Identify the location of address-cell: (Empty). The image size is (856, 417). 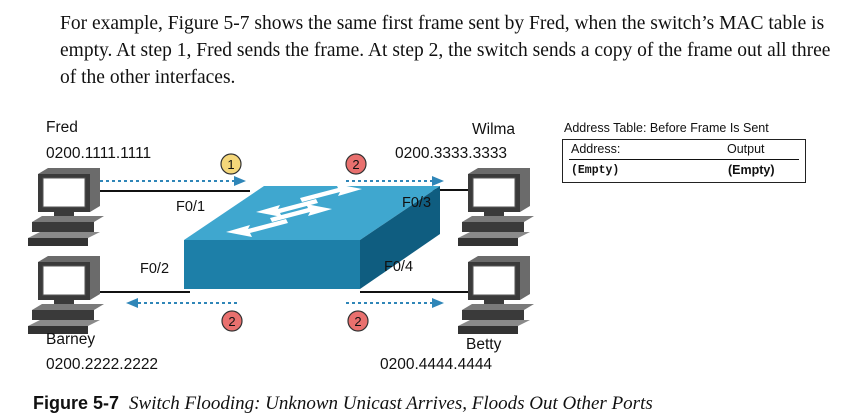
(595, 170).